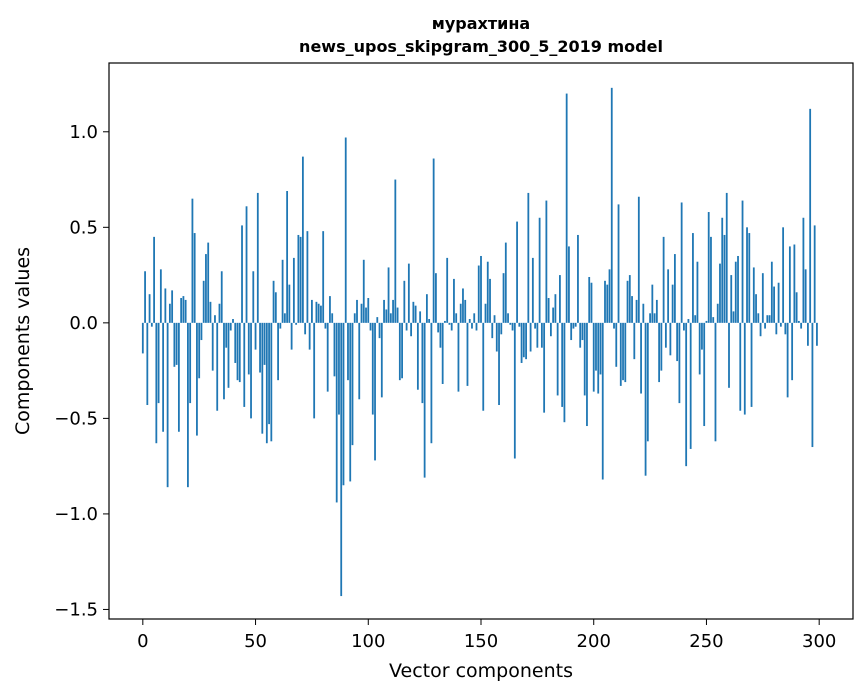 This screenshot has height=700, width=867. I want to click on y-tick-label: −0.5, so click(76, 418).